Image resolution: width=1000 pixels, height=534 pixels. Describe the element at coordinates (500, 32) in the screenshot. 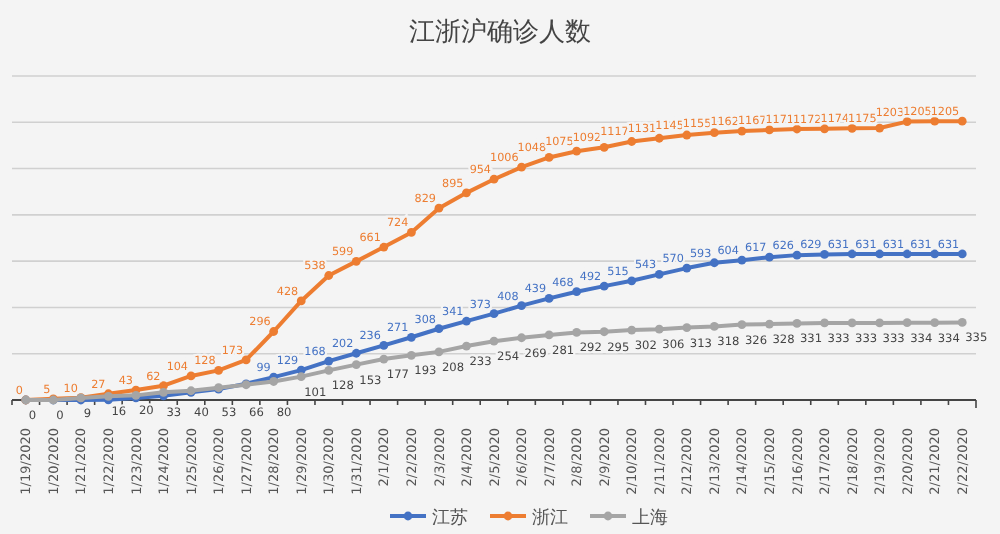

I see `chart-title: 江浙沪确诊人数` at that location.